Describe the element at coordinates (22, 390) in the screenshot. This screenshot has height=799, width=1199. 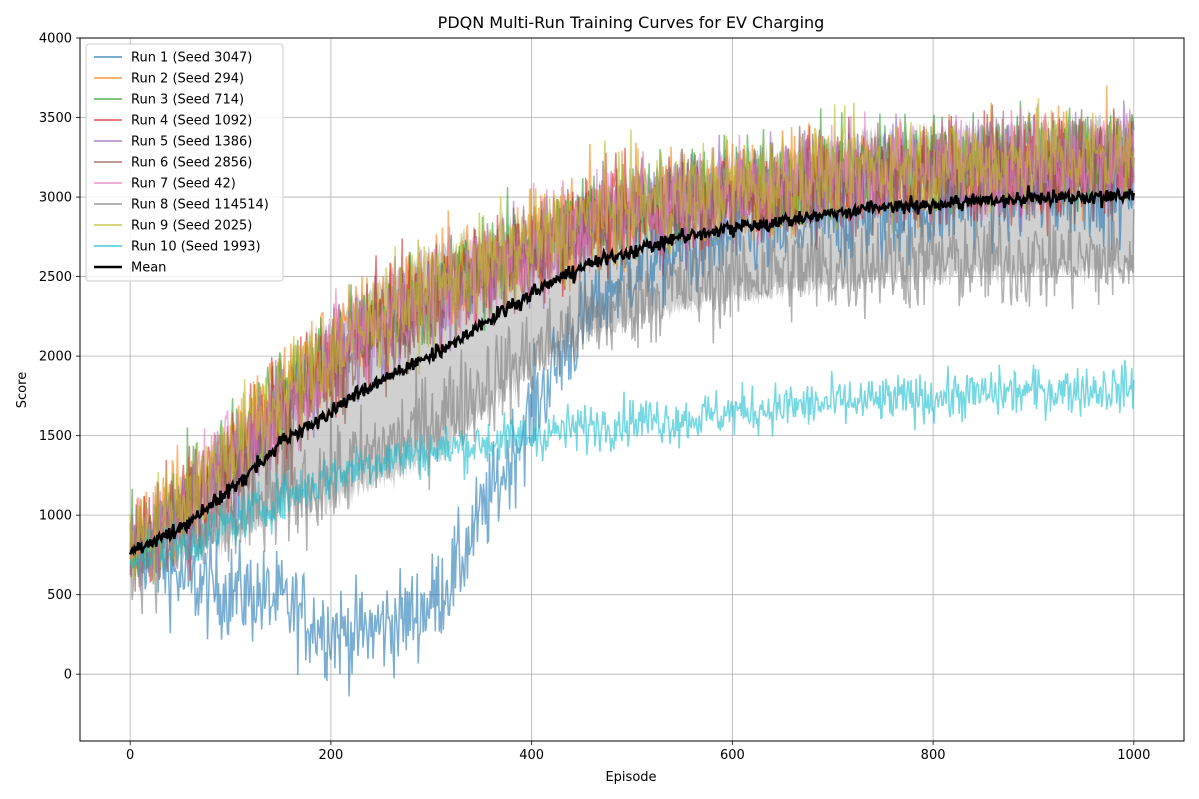
I see `y-axis-label: Score` at that location.